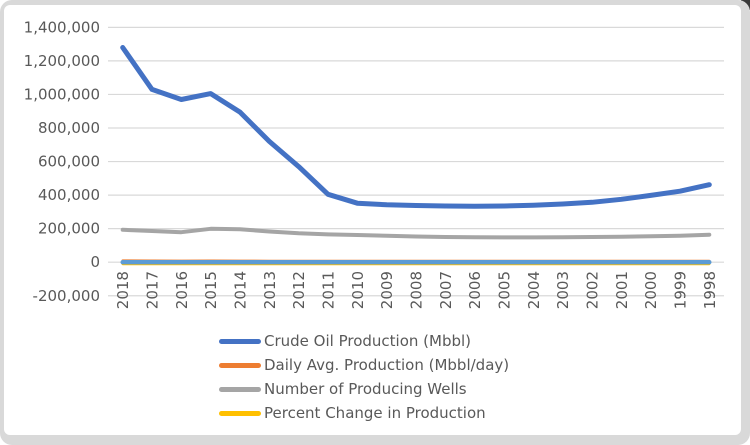 The width and height of the screenshot is (750, 445). What do you see at coordinates (417, 290) in the screenshot?
I see `x-axis-tick-label: 2008` at bounding box center [417, 290].